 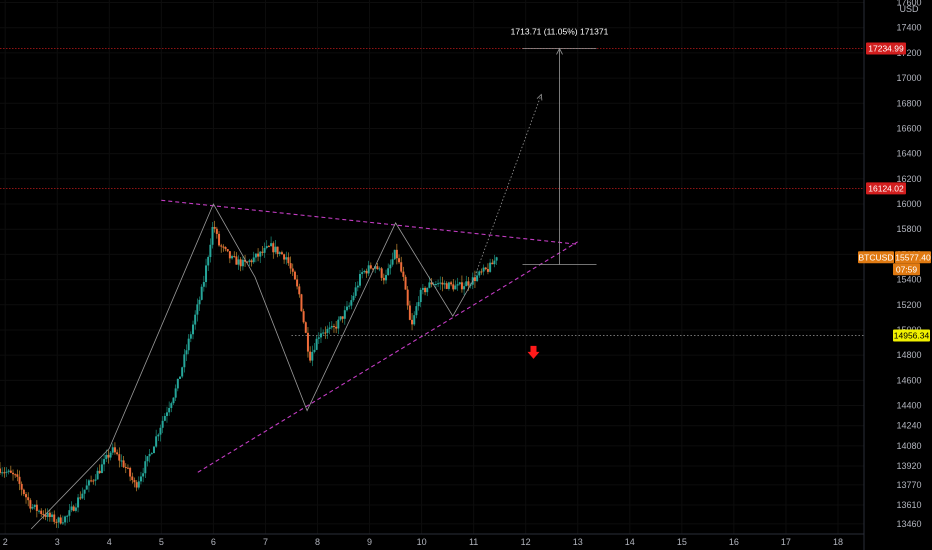 I want to click on level-tag-17234-text: 17234.99, so click(x=886, y=48).